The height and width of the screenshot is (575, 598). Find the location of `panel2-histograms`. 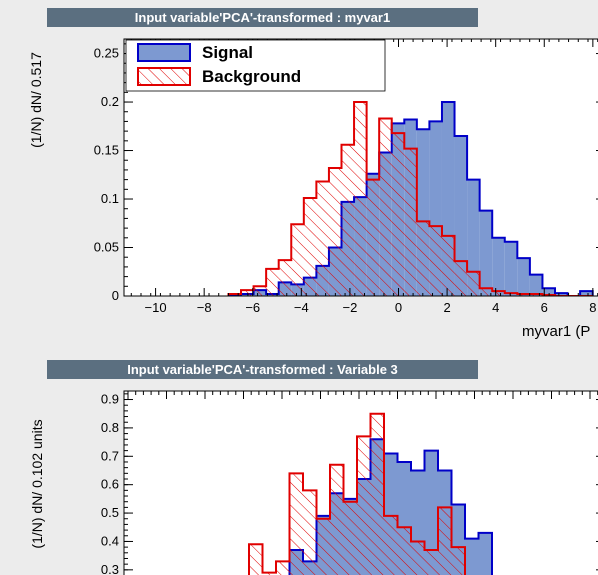

panel2-histograms is located at coordinates (370, 493).